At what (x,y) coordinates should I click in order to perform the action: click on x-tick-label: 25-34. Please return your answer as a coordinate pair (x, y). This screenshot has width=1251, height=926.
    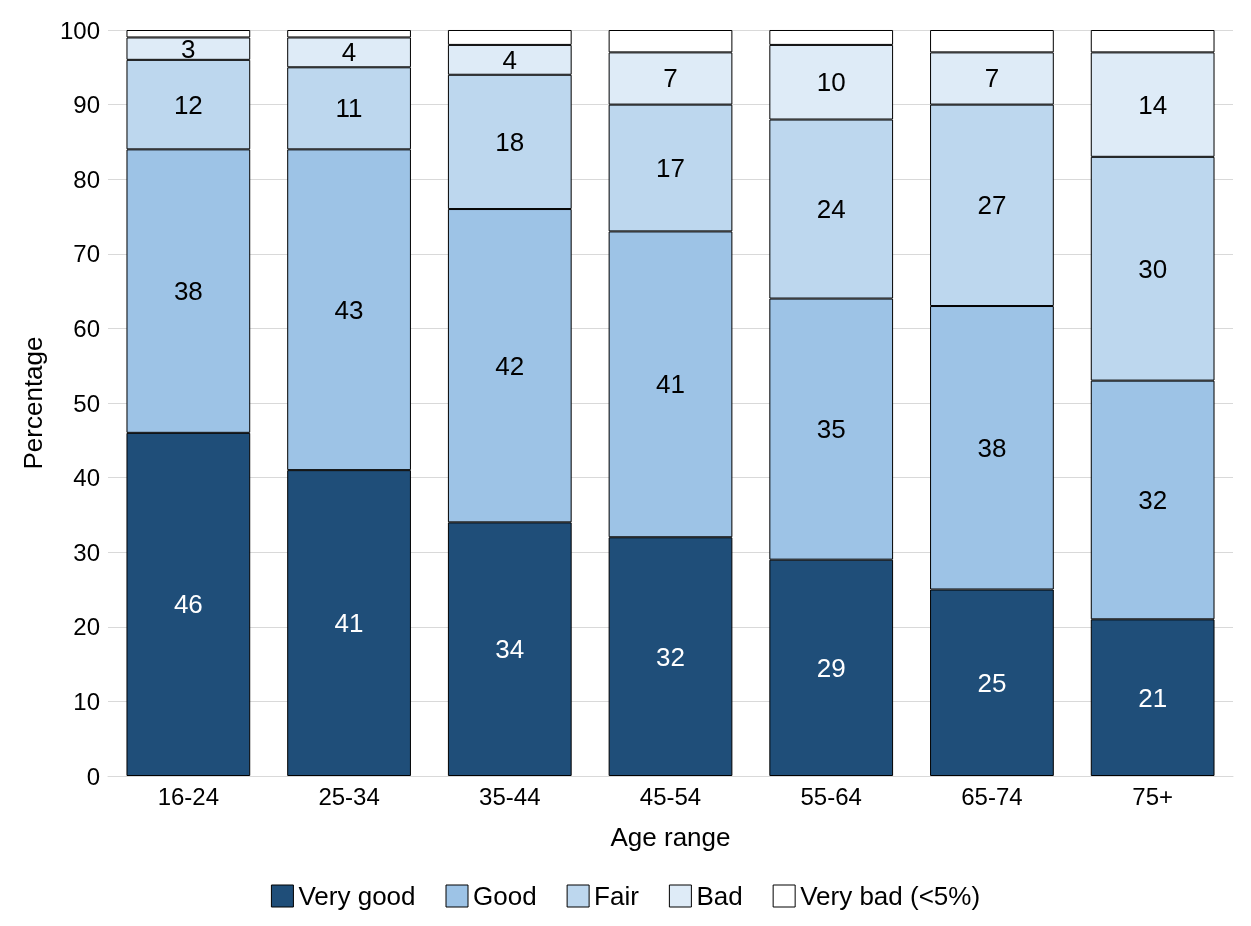
    Looking at the image, I should click on (349, 796).